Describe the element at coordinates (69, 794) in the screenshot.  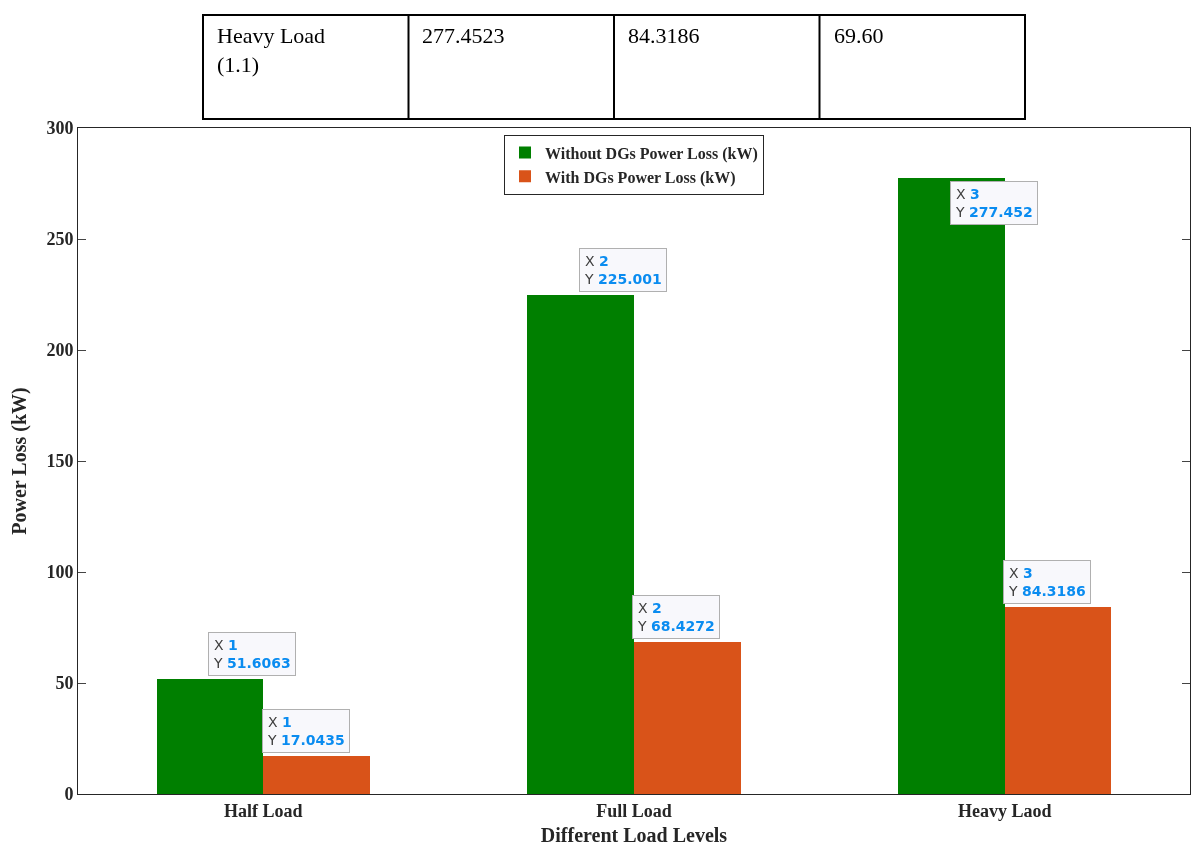
I see `y-tick-label: 0` at that location.